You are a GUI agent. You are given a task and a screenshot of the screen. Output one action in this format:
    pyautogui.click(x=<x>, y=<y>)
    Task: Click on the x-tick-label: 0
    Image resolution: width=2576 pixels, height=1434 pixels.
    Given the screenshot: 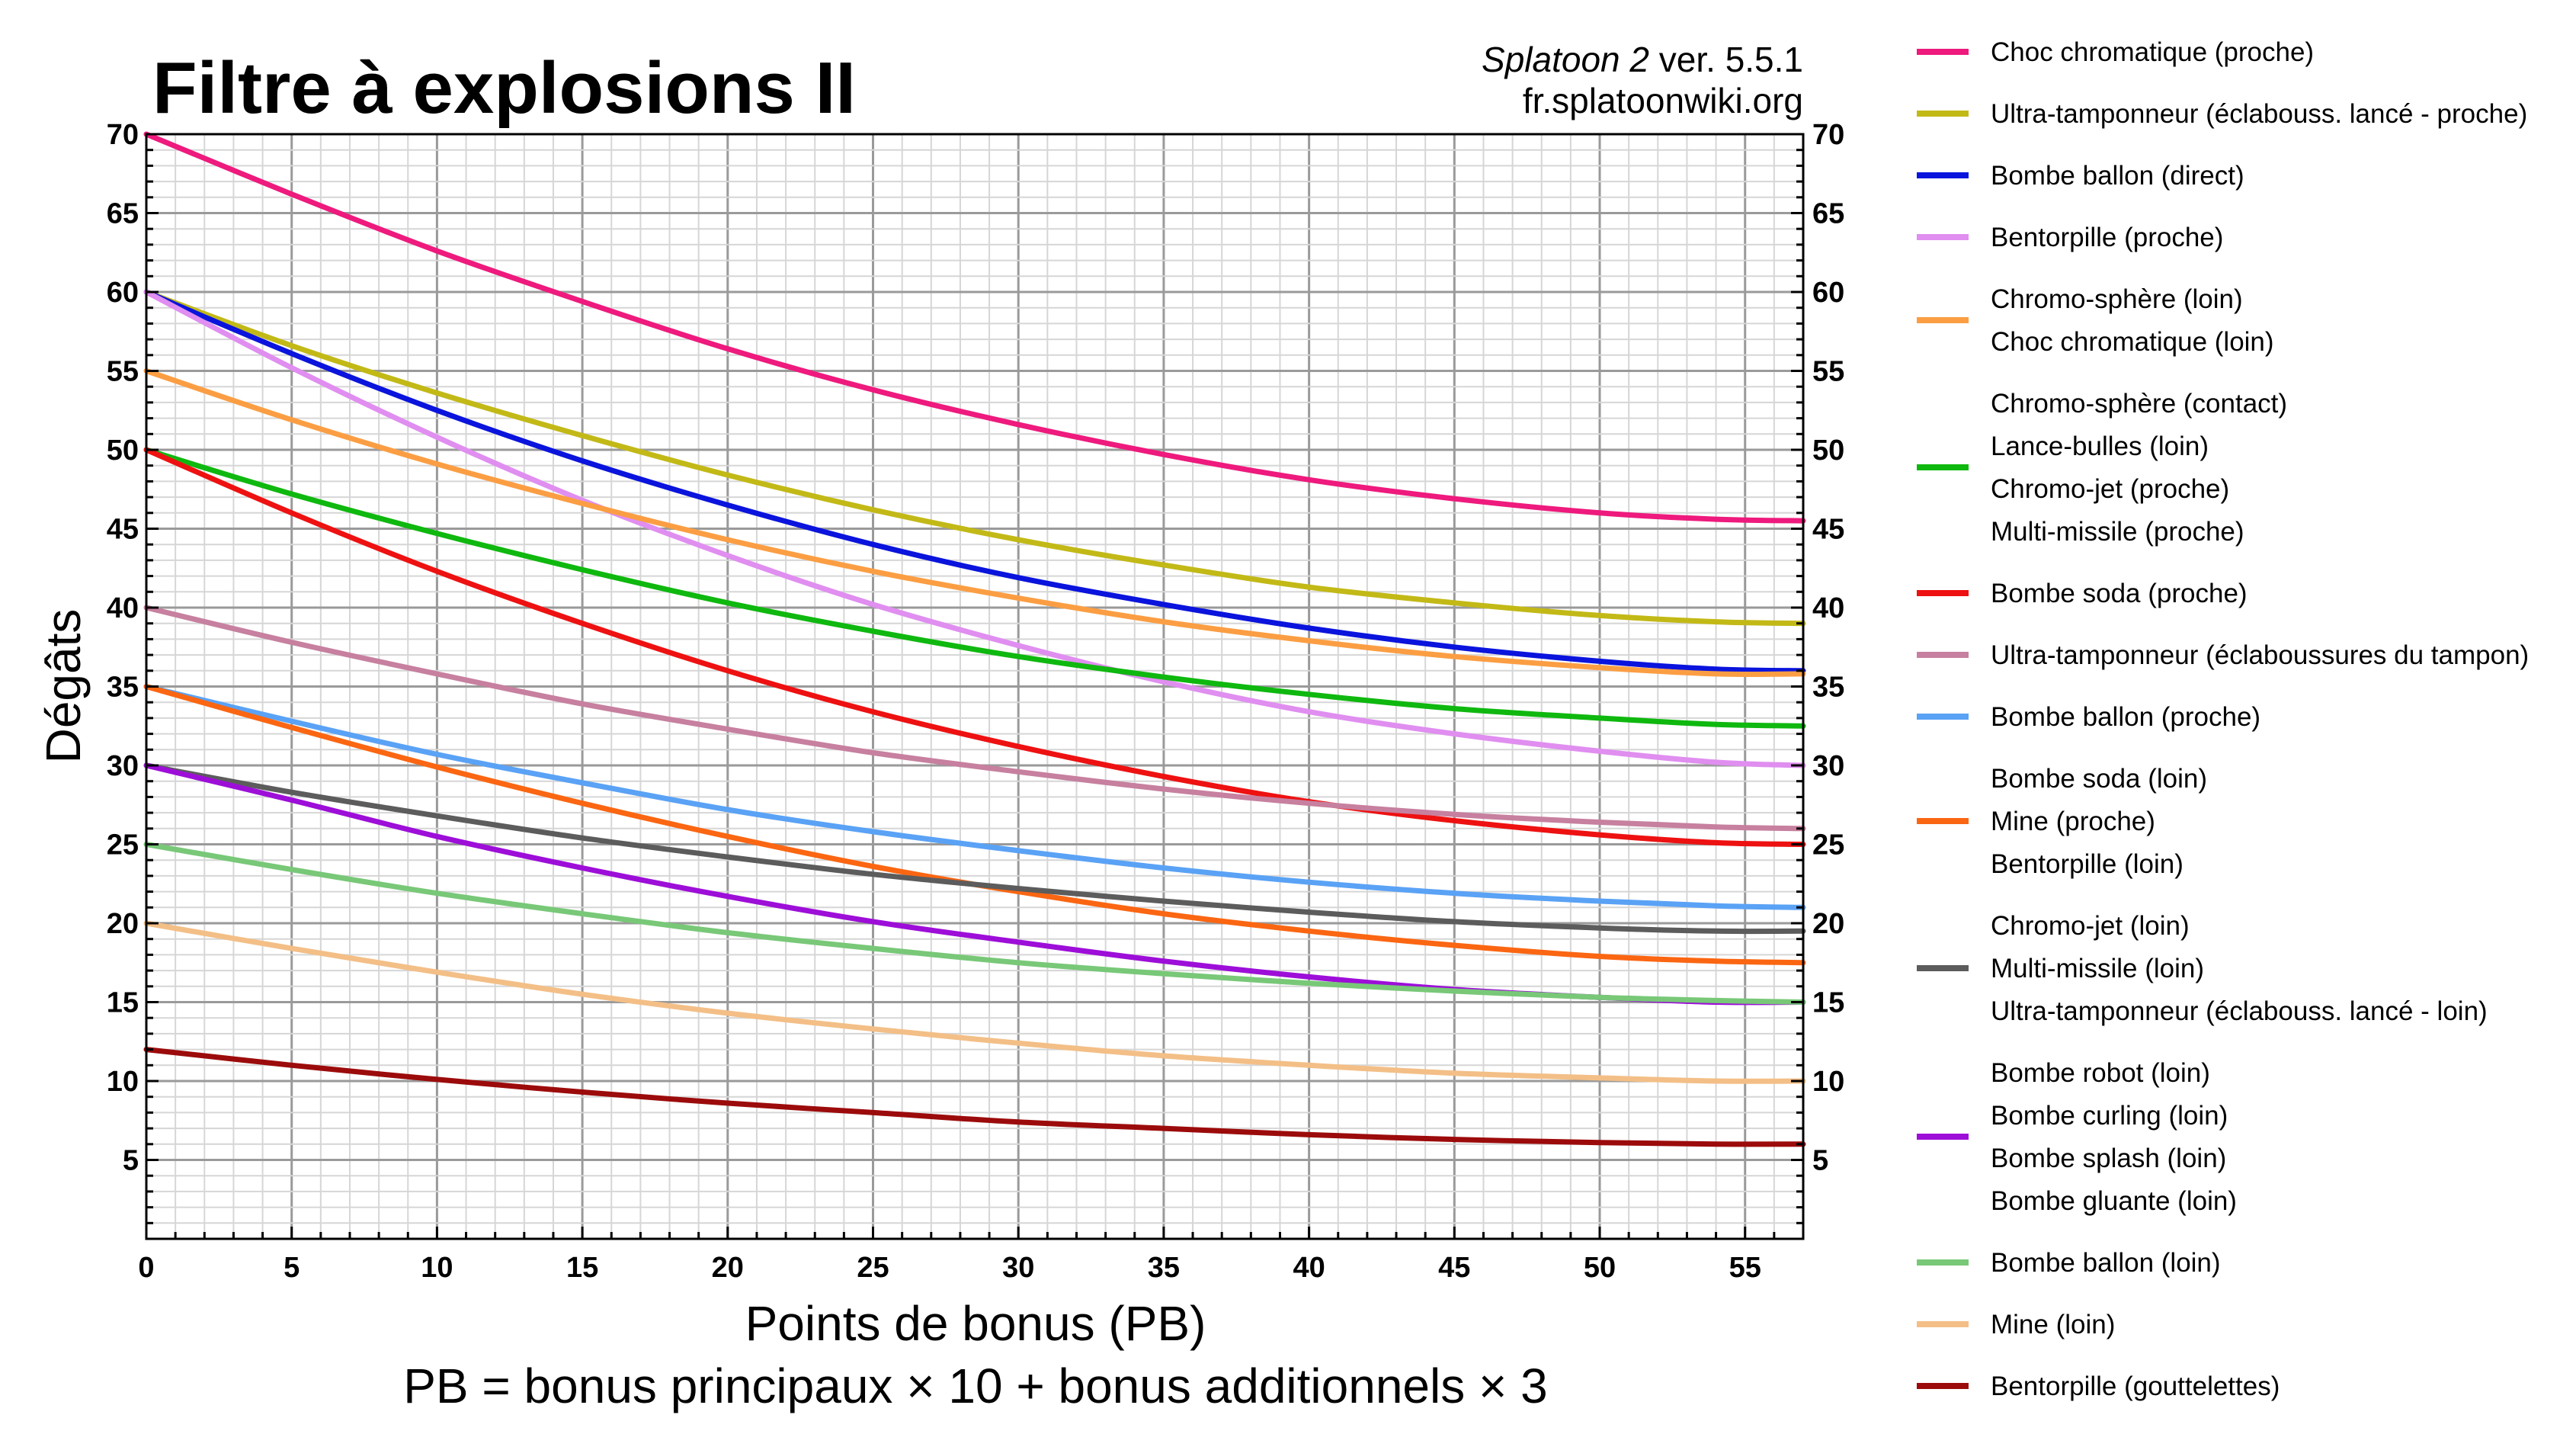 What is the action you would take?
    pyautogui.click(x=146, y=1268)
    